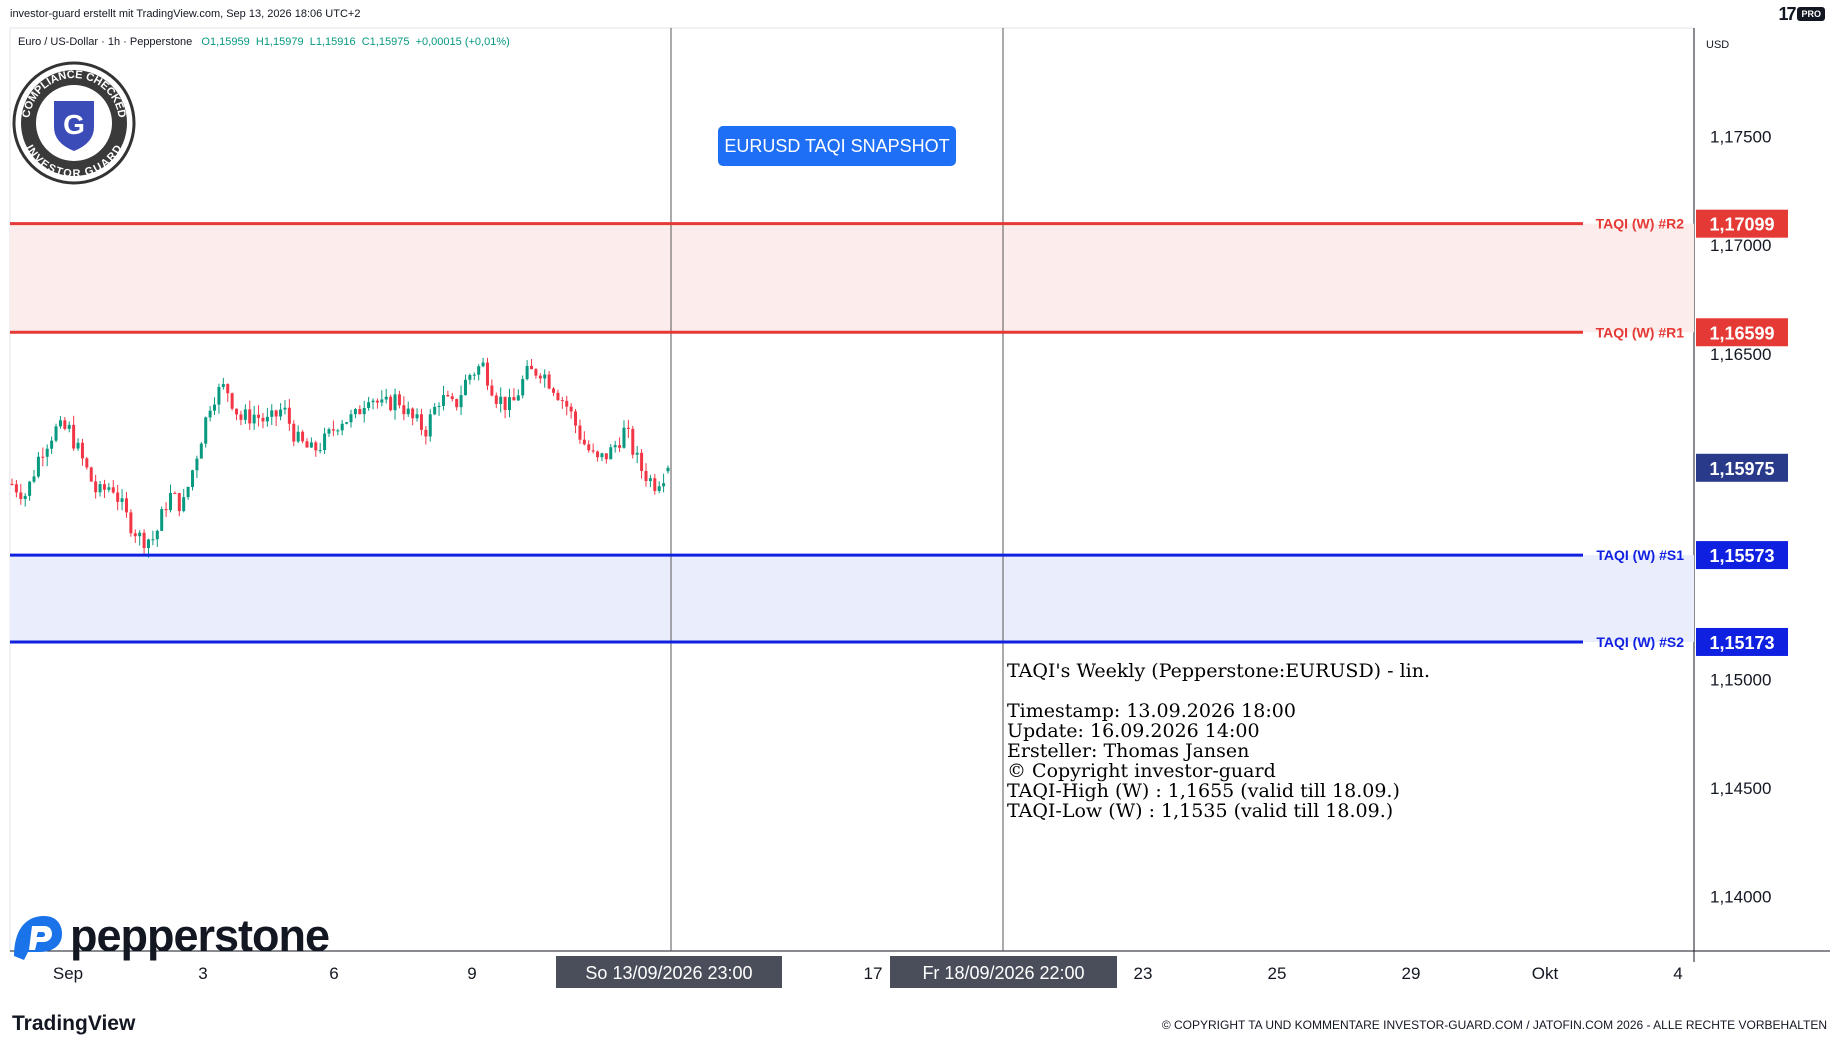 This screenshot has width=1835, height=1044. What do you see at coordinates (1151, 711) in the screenshot?
I see `annotation-line: Timestamp: 13.09.2026 18:00` at bounding box center [1151, 711].